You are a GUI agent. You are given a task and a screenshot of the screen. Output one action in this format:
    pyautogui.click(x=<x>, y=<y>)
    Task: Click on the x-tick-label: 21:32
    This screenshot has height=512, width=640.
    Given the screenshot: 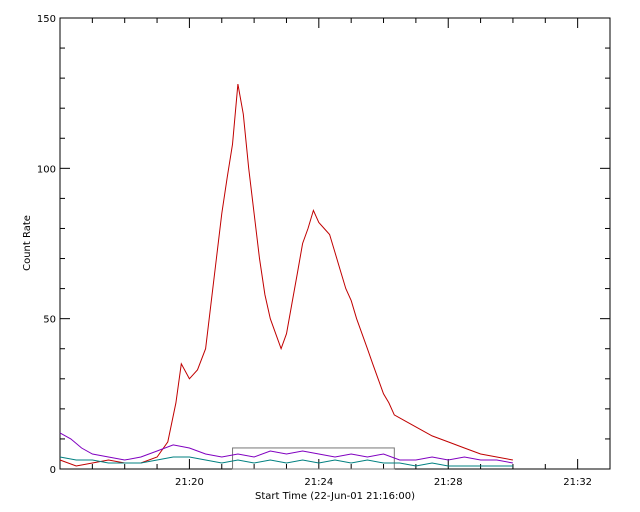 What is the action you would take?
    pyautogui.click(x=577, y=482)
    